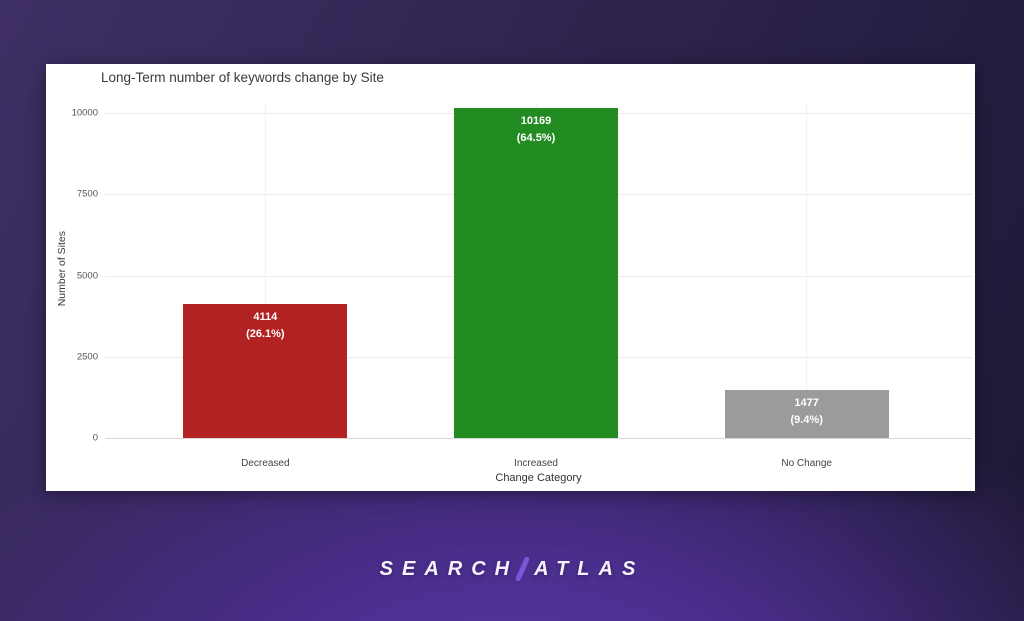 The height and width of the screenshot is (621, 1024). What do you see at coordinates (87, 275) in the screenshot?
I see `y-tick-label: 5000` at bounding box center [87, 275].